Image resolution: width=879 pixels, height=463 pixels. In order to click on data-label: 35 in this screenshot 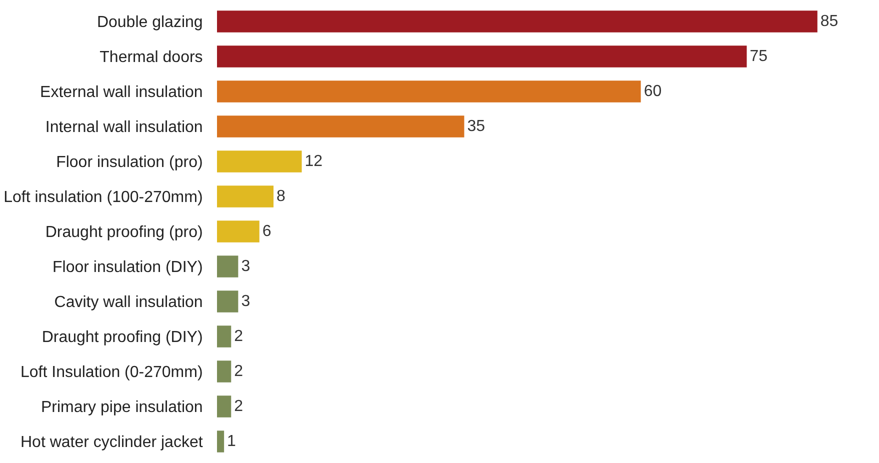, I will do `click(476, 126)`.